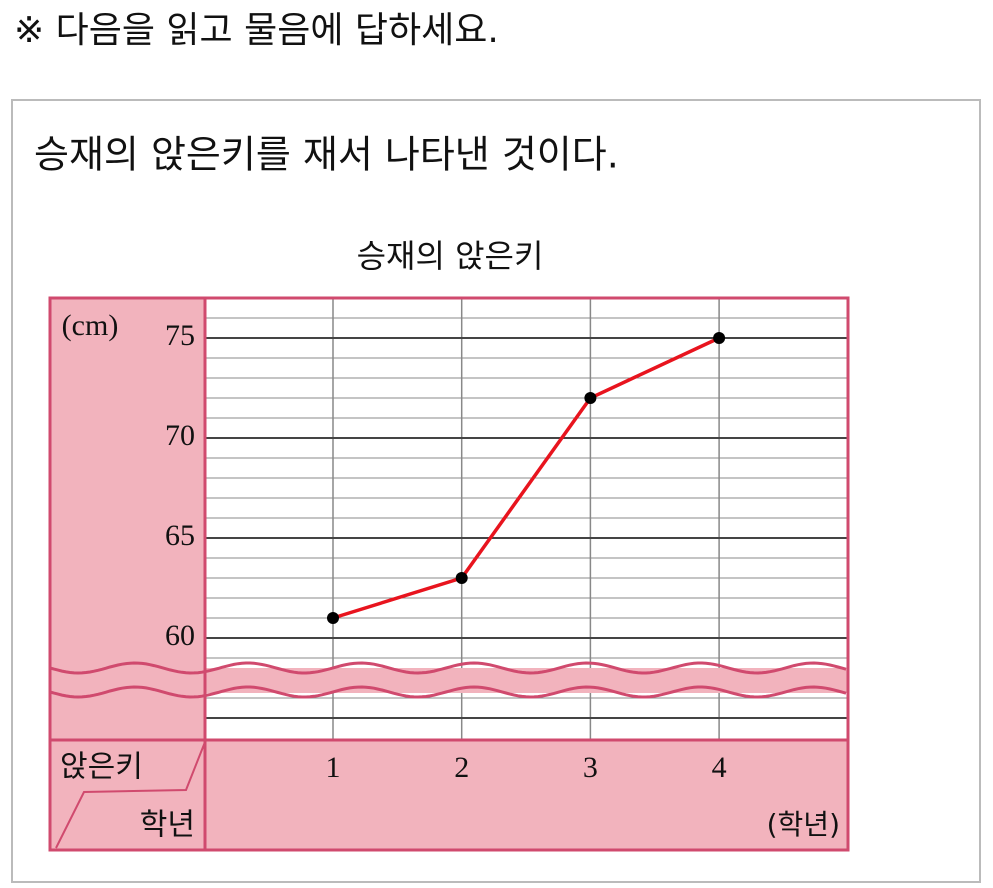 The height and width of the screenshot is (888, 993). Describe the element at coordinates (130, 795) in the screenshot. I see `corner-divider` at that location.